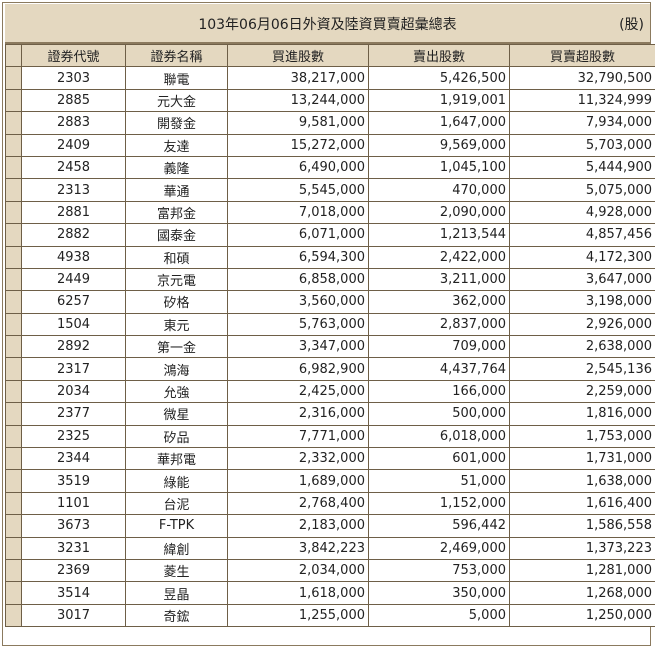 This screenshot has width=655, height=646. I want to click on table-row: 3231 緯創 3,842,223 2,469,000 1,373,223, so click(330, 548).